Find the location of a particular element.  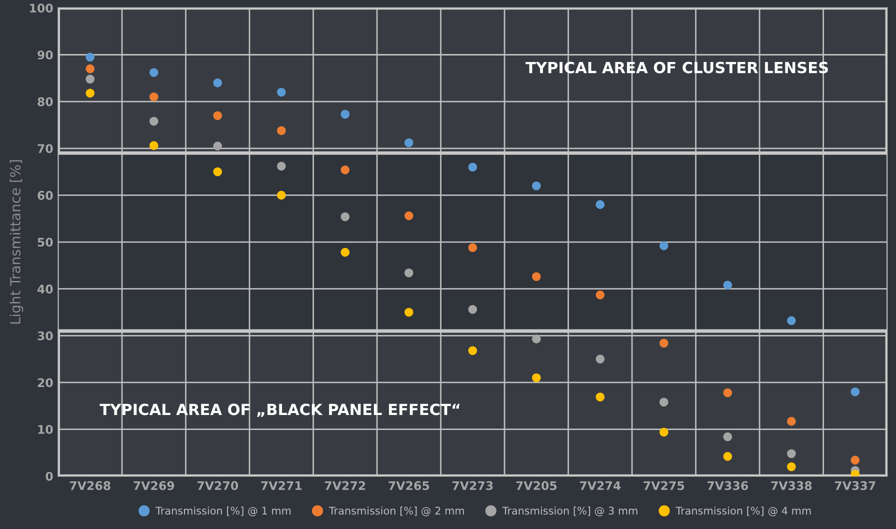

x-tick-label: 7V273 is located at coordinates (472, 485).